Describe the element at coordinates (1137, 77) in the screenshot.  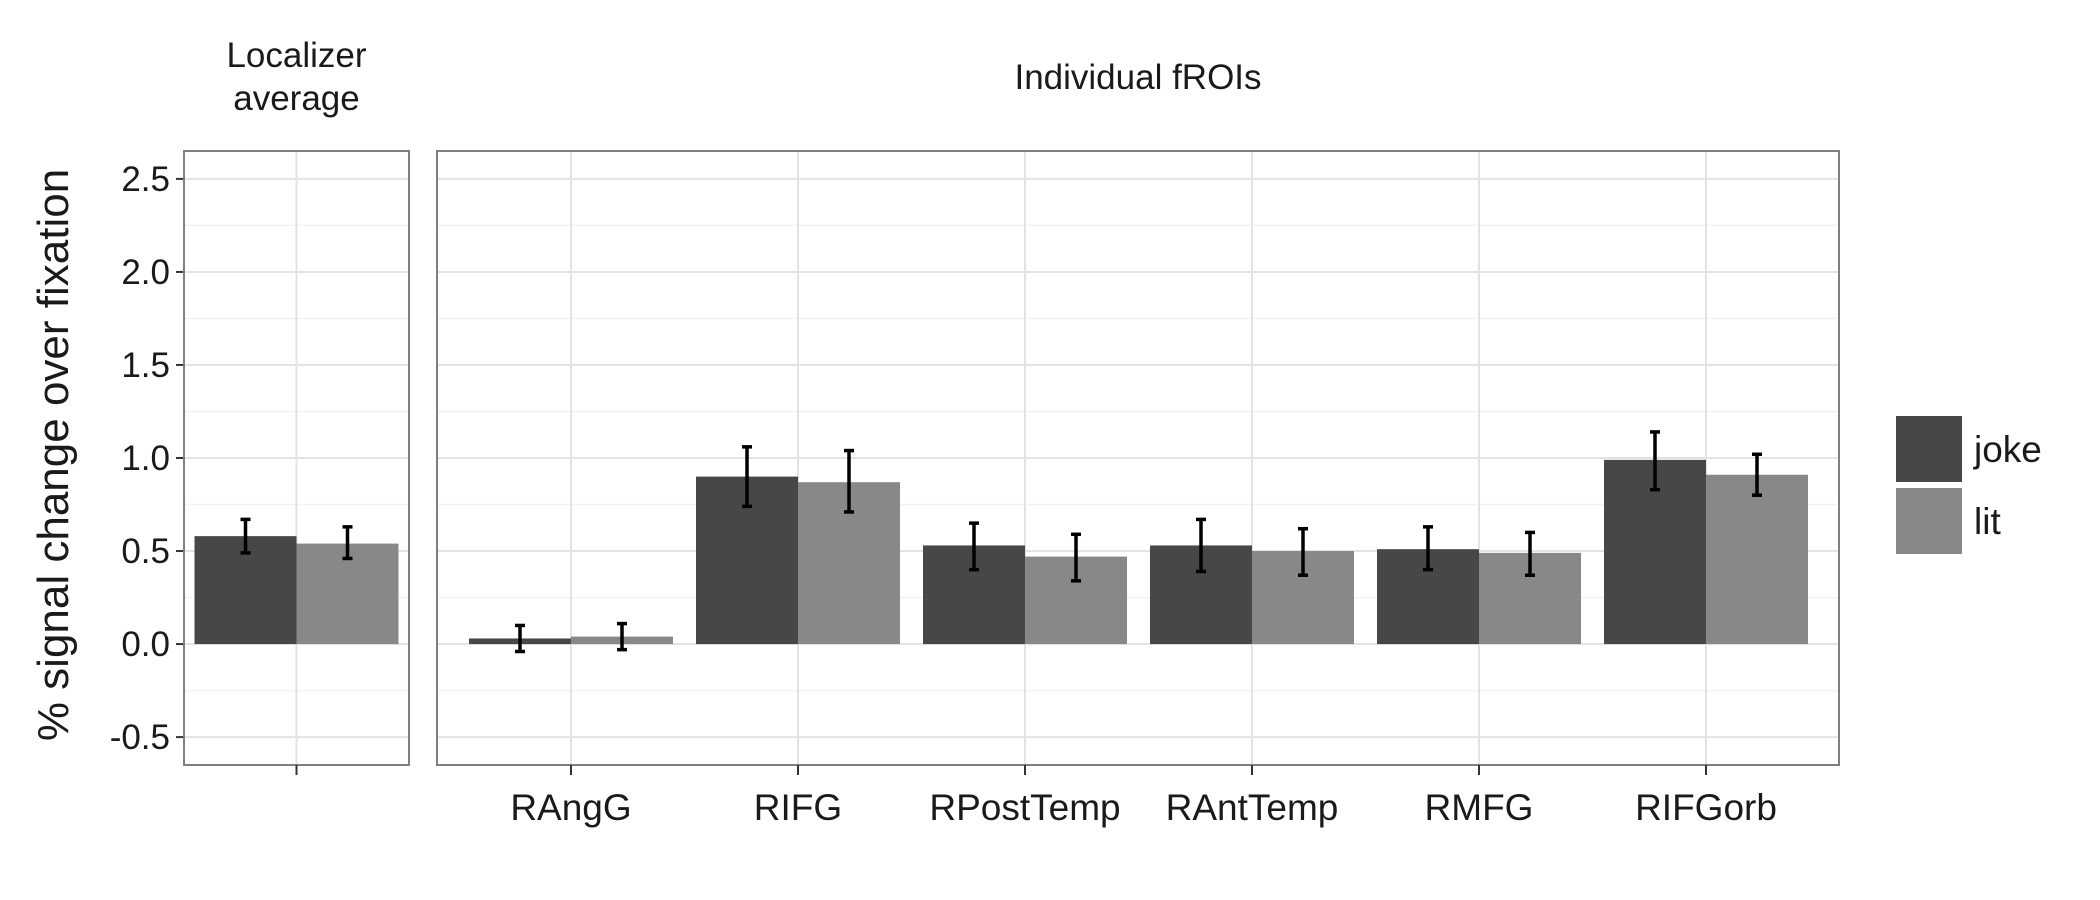
I see `panel-title: Individual fROIs` at that location.